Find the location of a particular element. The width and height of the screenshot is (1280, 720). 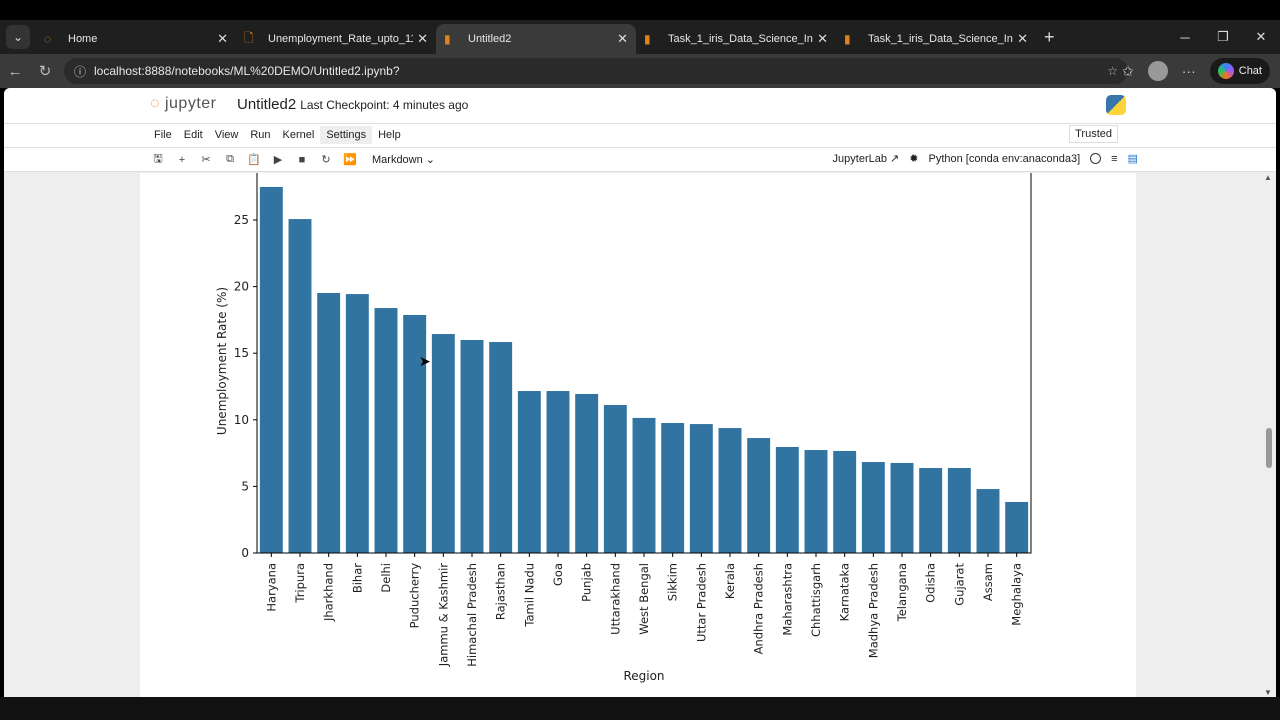

chat-button: Chat is located at coordinates (1239, 71).